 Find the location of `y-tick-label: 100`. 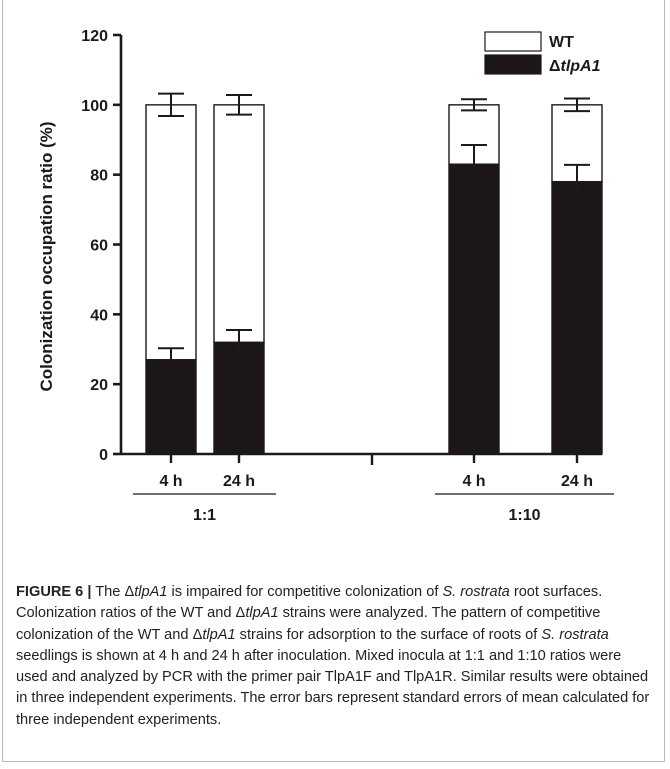

y-tick-label: 100 is located at coordinates (94, 106).